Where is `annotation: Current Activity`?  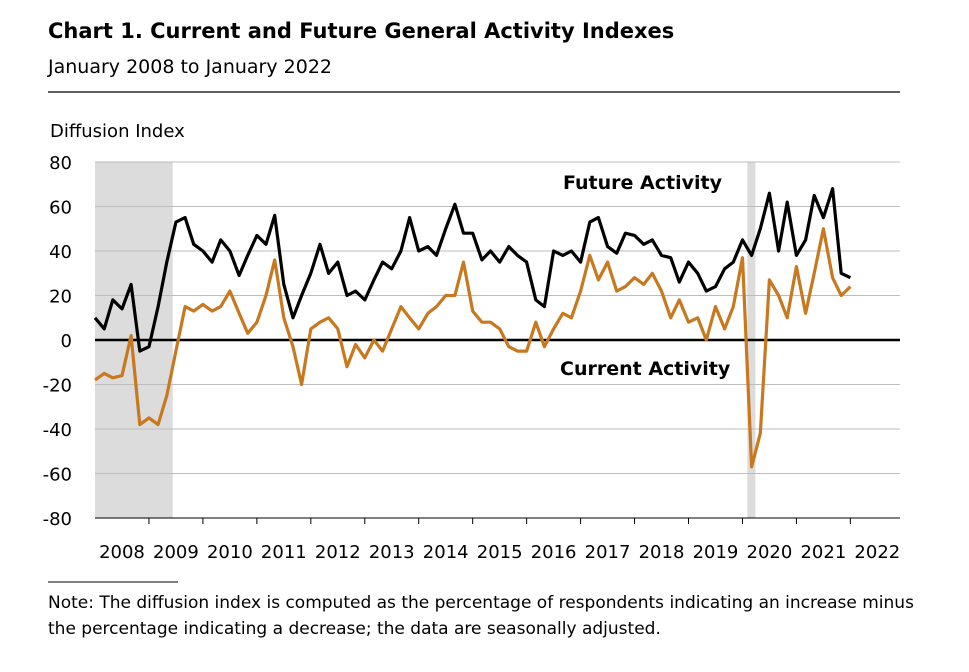
annotation: Current Activity is located at coordinates (645, 369).